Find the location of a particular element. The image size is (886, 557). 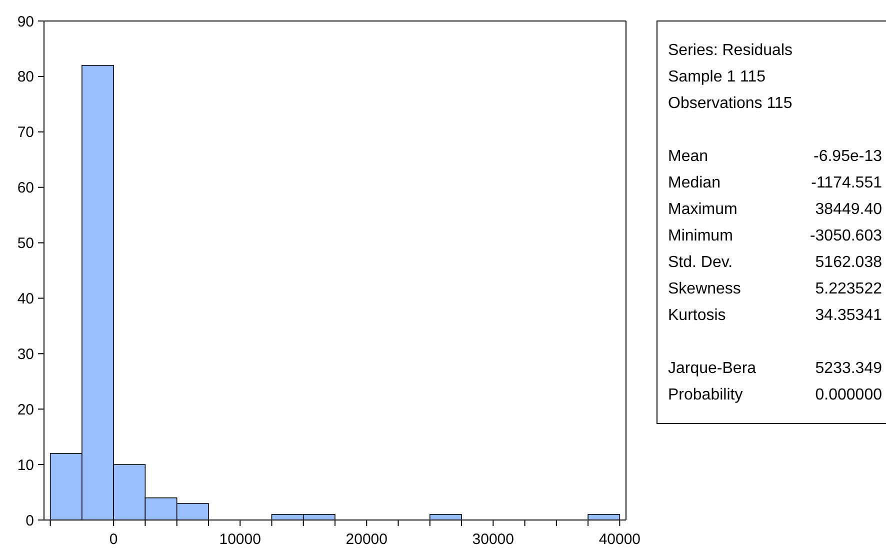

text: 5162.038 is located at coordinates (848, 262).